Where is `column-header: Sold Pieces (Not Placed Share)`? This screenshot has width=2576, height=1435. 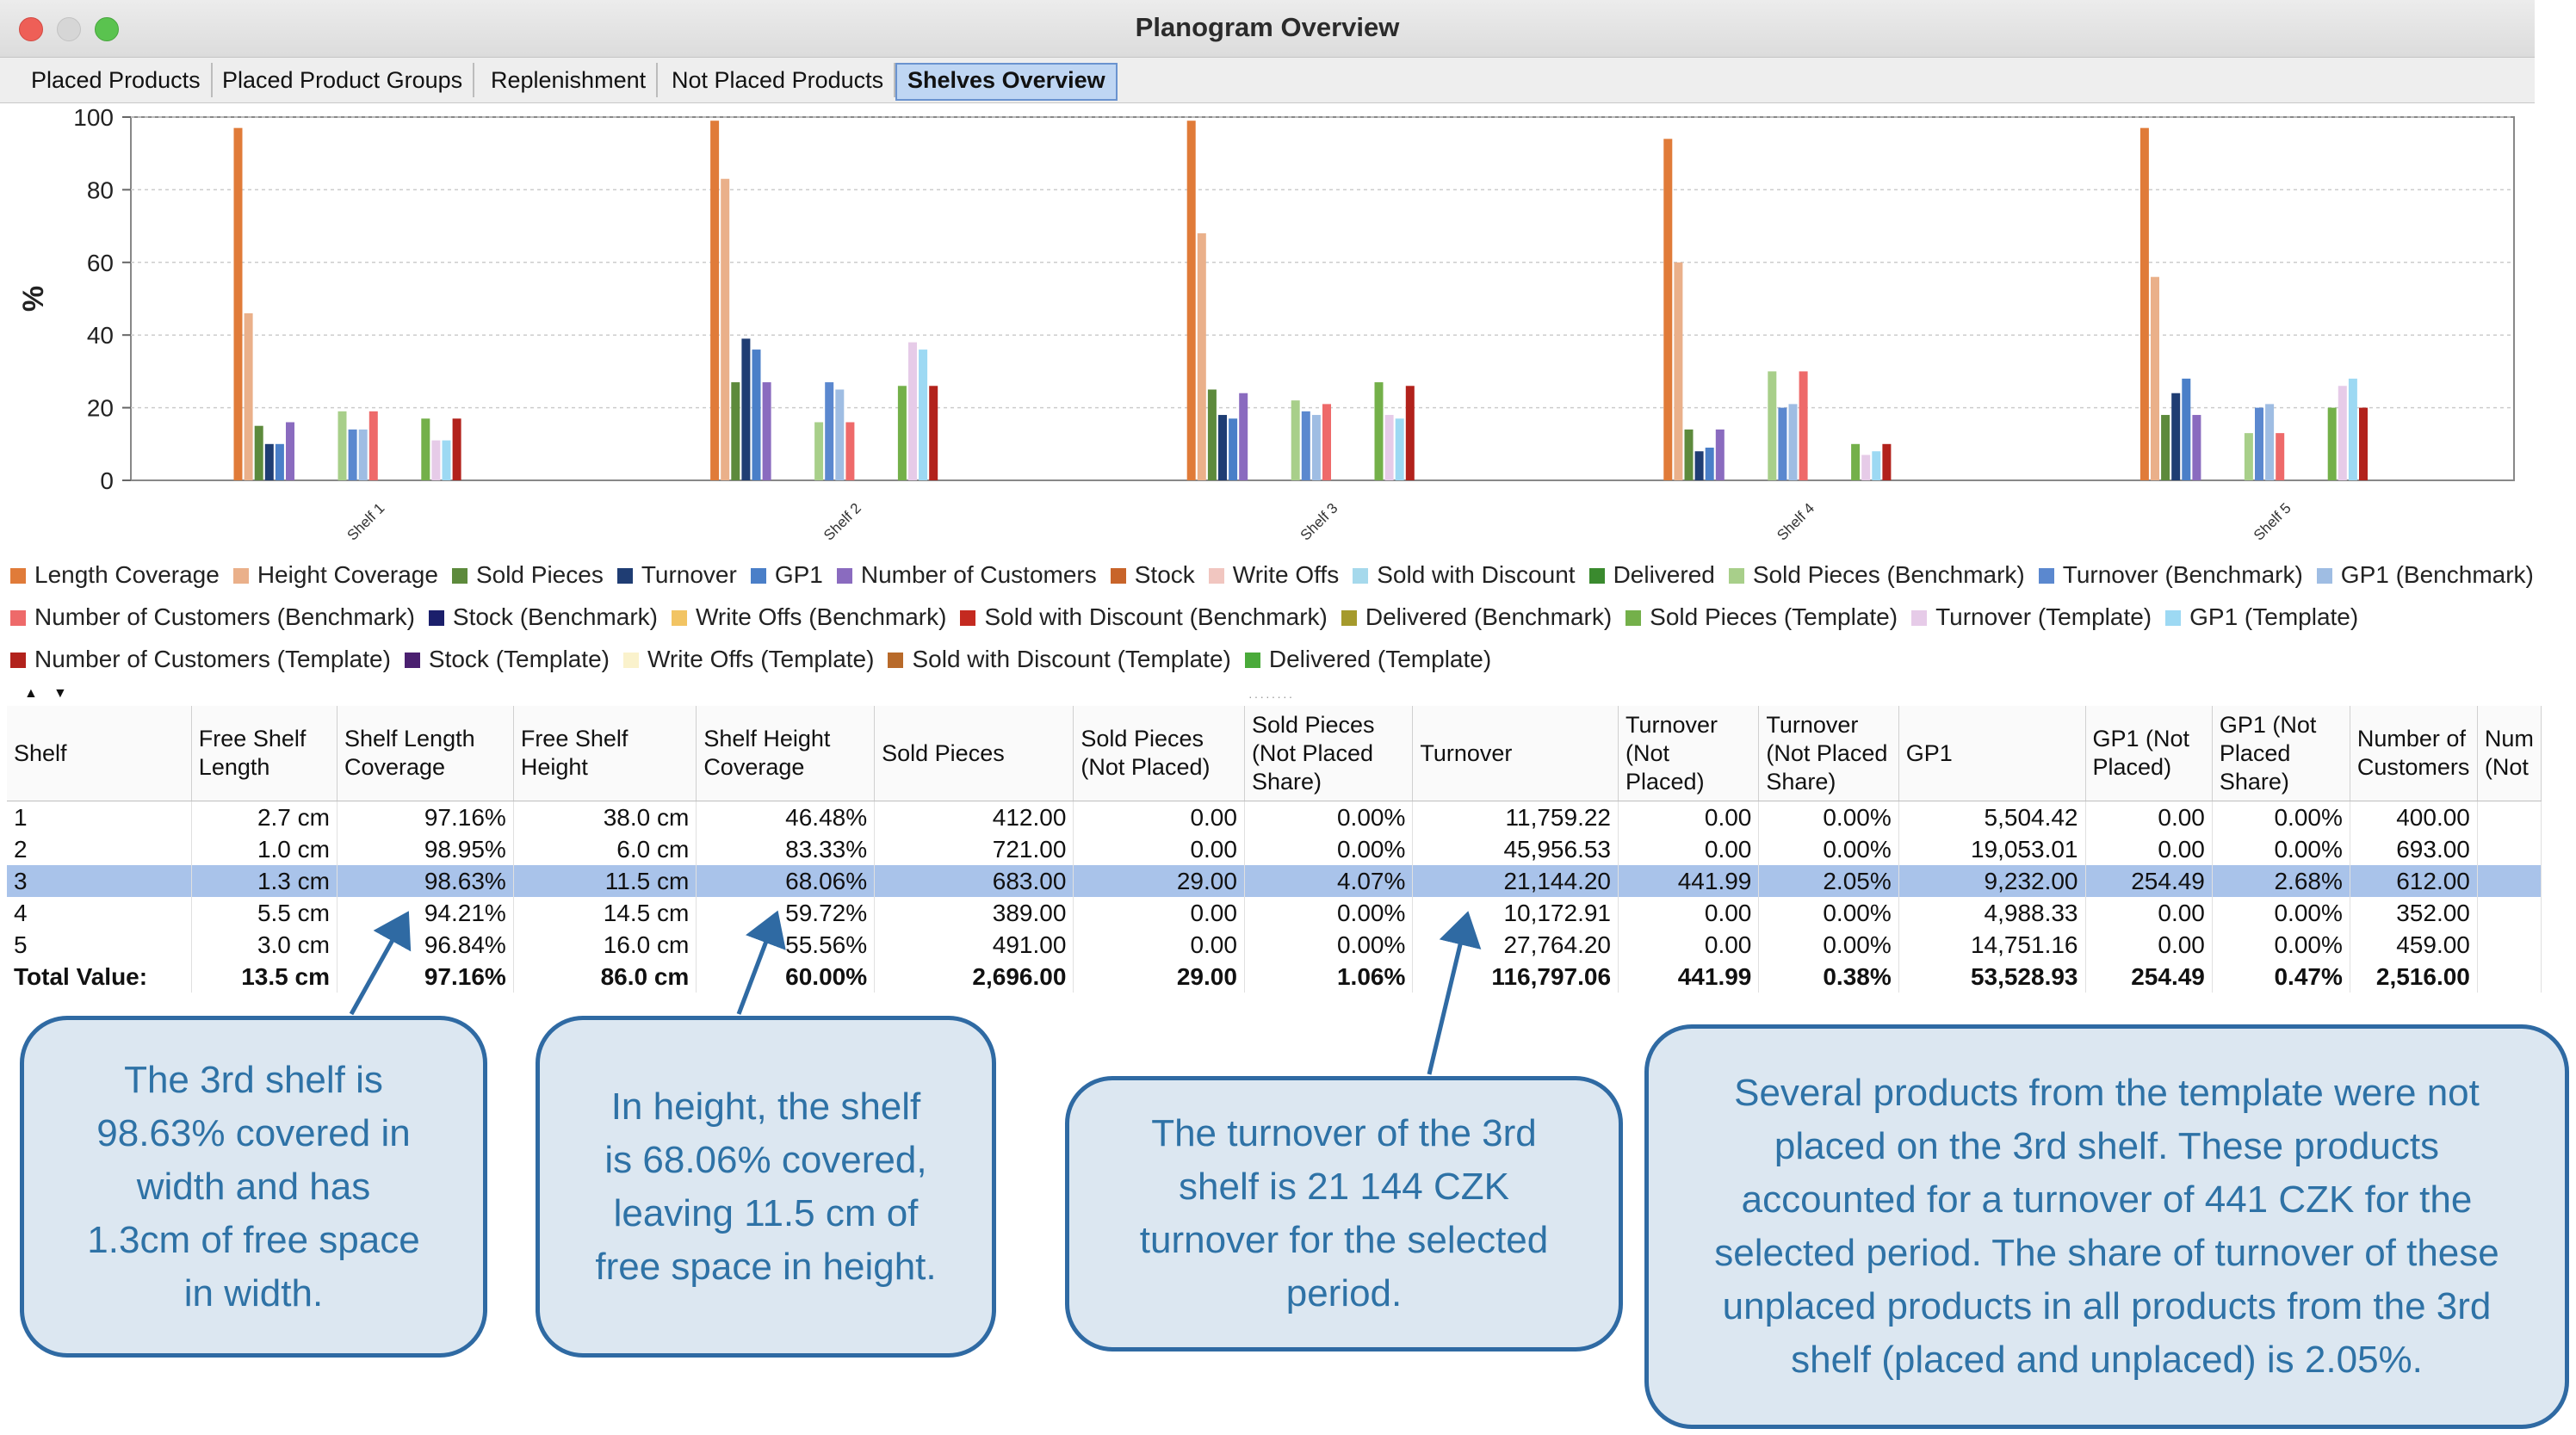 column-header: Sold Pieces (Not Placed Share) is located at coordinates (1329, 753).